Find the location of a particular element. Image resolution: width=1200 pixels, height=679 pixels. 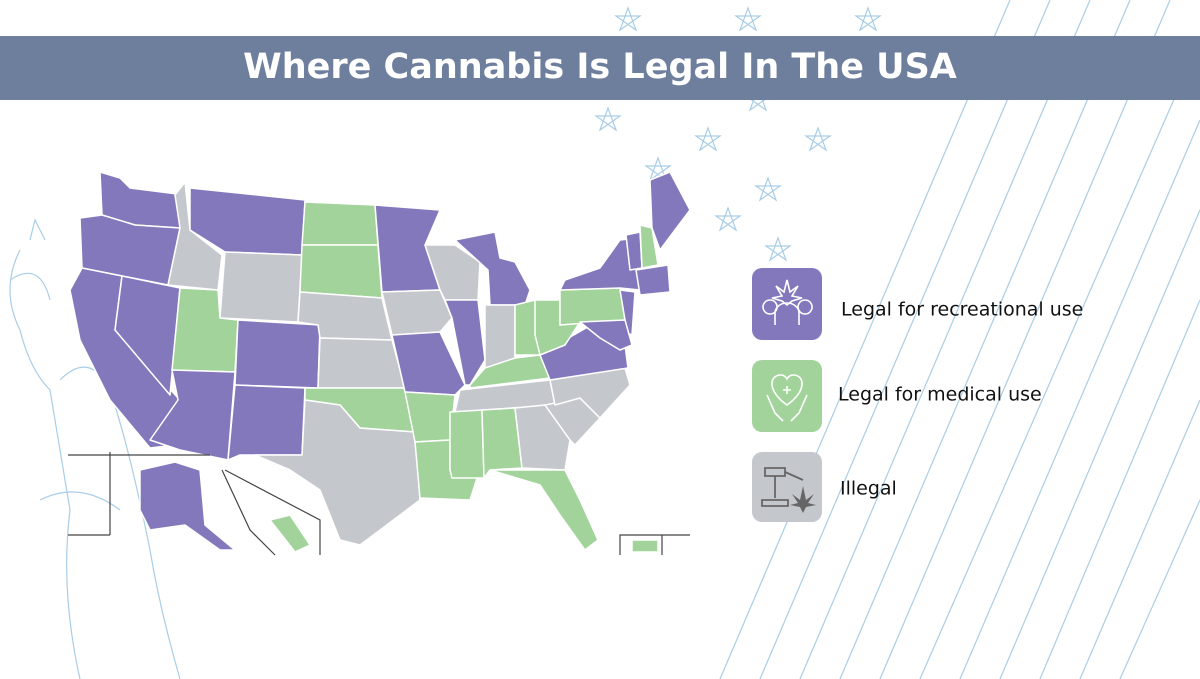

alaska is located at coordinates (187, 506).